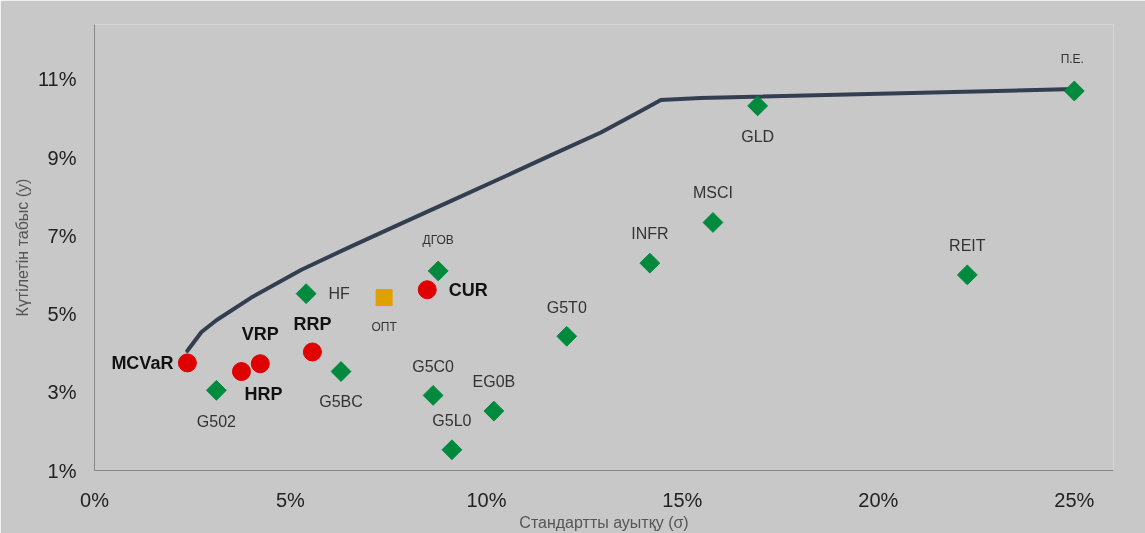 This screenshot has width=1145, height=533. Describe the element at coordinates (339, 294) in the screenshot. I see `annotation: HF` at that location.